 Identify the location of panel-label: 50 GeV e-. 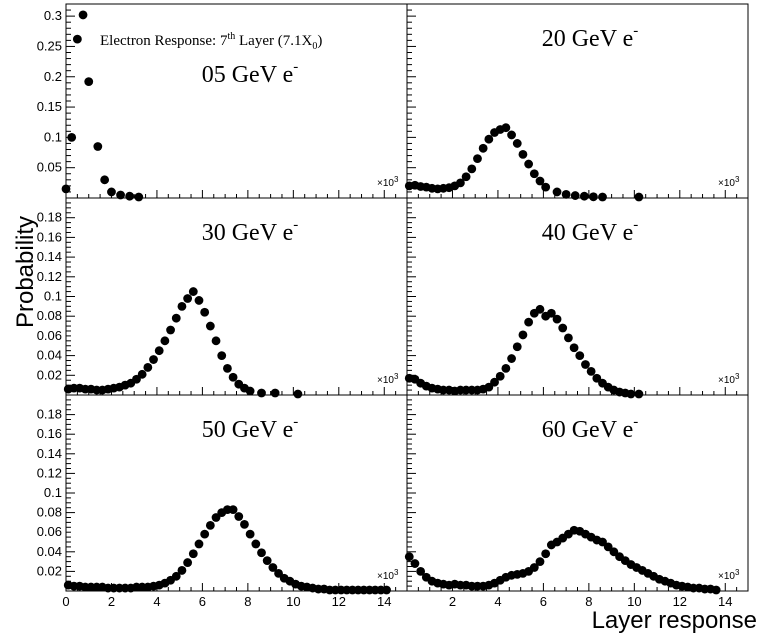
(250, 428).